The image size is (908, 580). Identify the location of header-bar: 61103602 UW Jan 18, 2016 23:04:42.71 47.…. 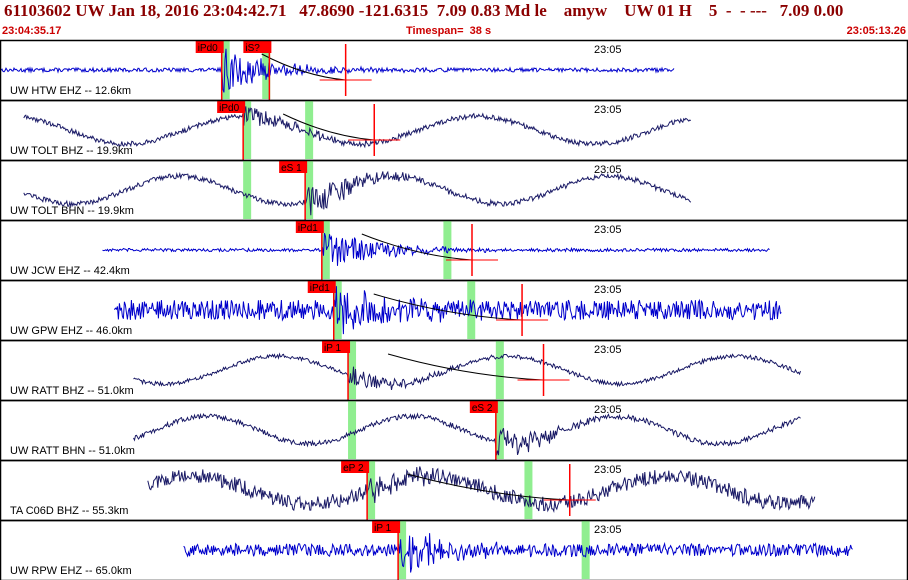
(454, 20).